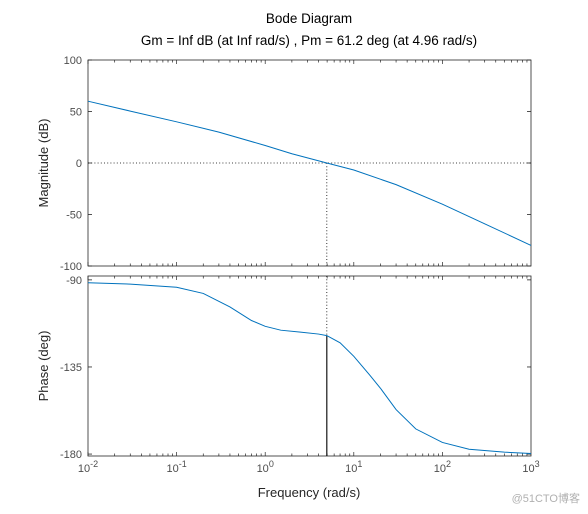 The image size is (588, 514). I want to click on x-tick-labels: 10⁻² 10⁻¹ 10⁰ 10¹ 10² 10³, so click(309, 467).